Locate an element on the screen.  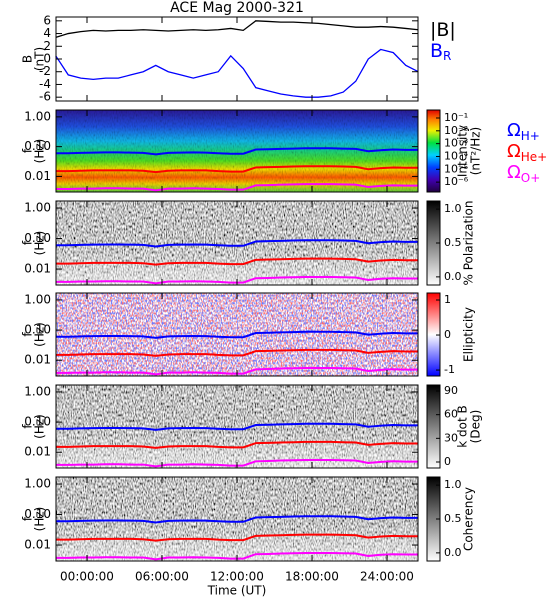
y-tick-label: -2 is located at coordinates (45, 71).